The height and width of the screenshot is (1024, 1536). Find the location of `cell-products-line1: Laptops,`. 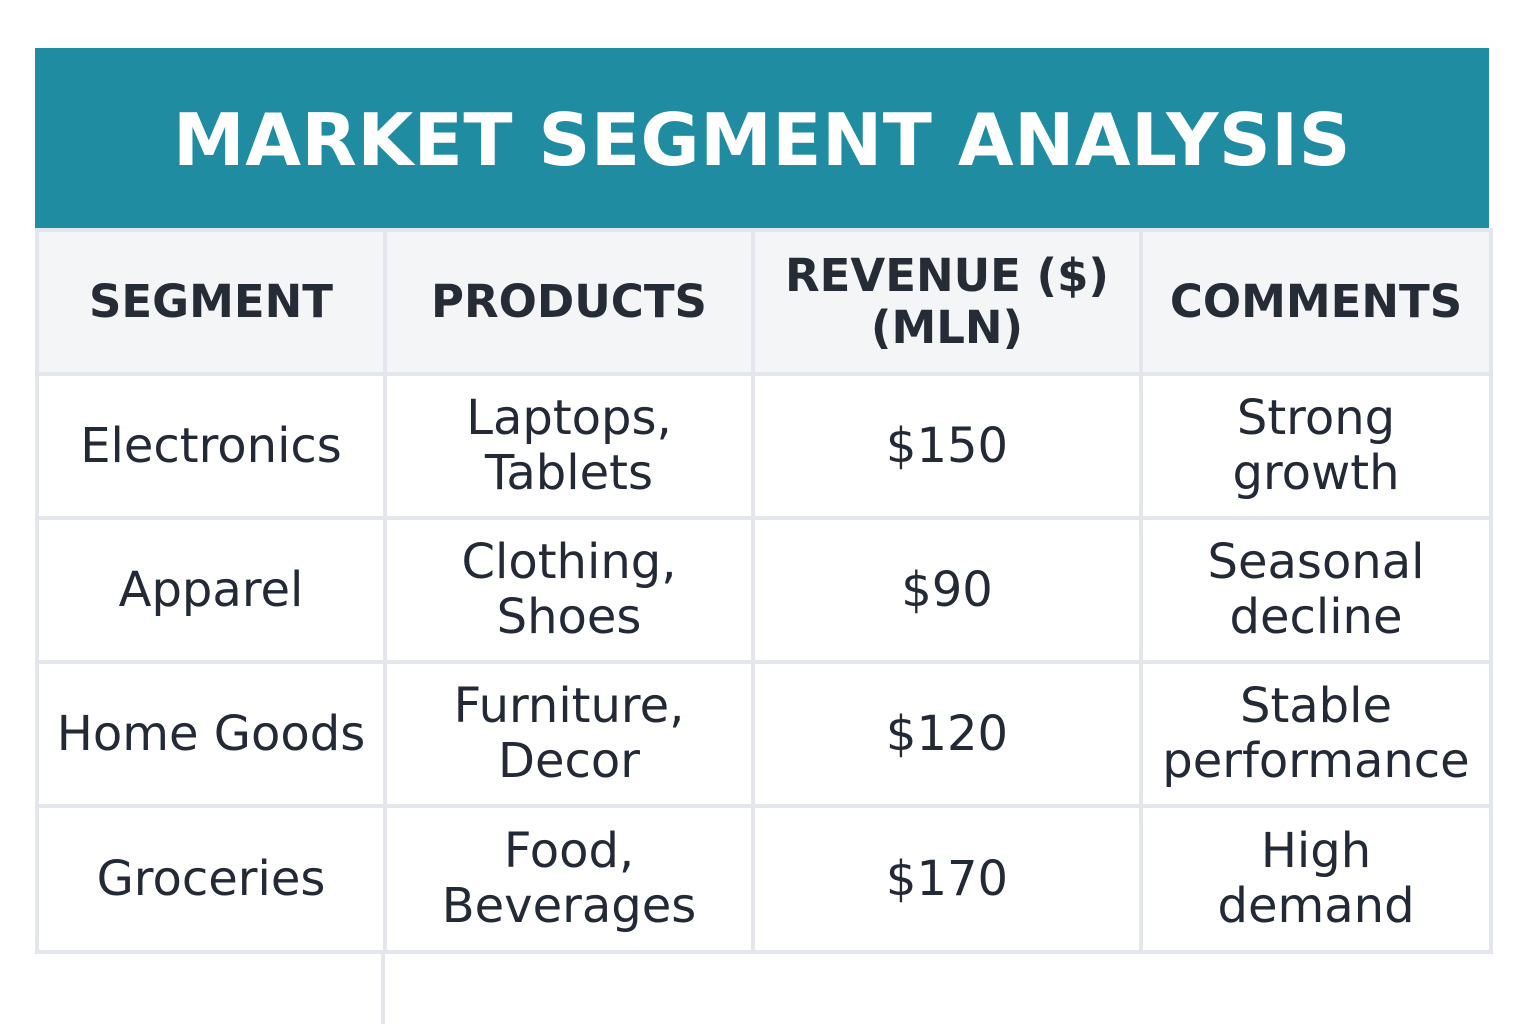

cell-products-line1: Laptops, is located at coordinates (569, 418).